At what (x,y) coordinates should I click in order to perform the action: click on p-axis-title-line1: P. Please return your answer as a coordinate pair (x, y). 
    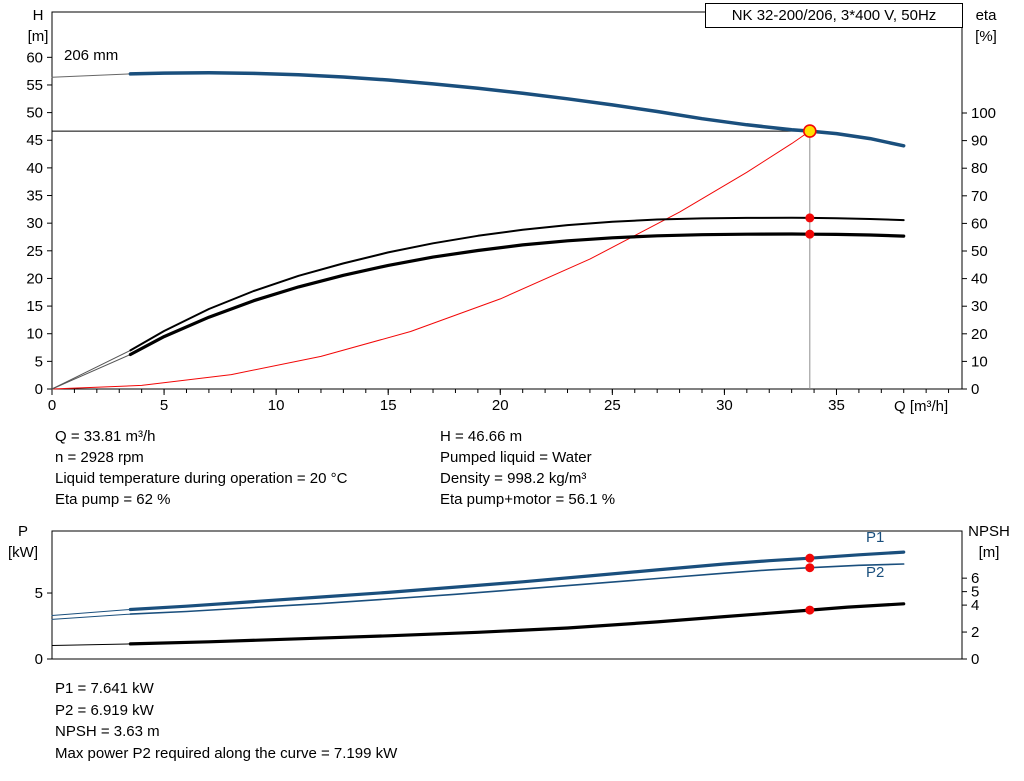
    Looking at the image, I should click on (22, 531).